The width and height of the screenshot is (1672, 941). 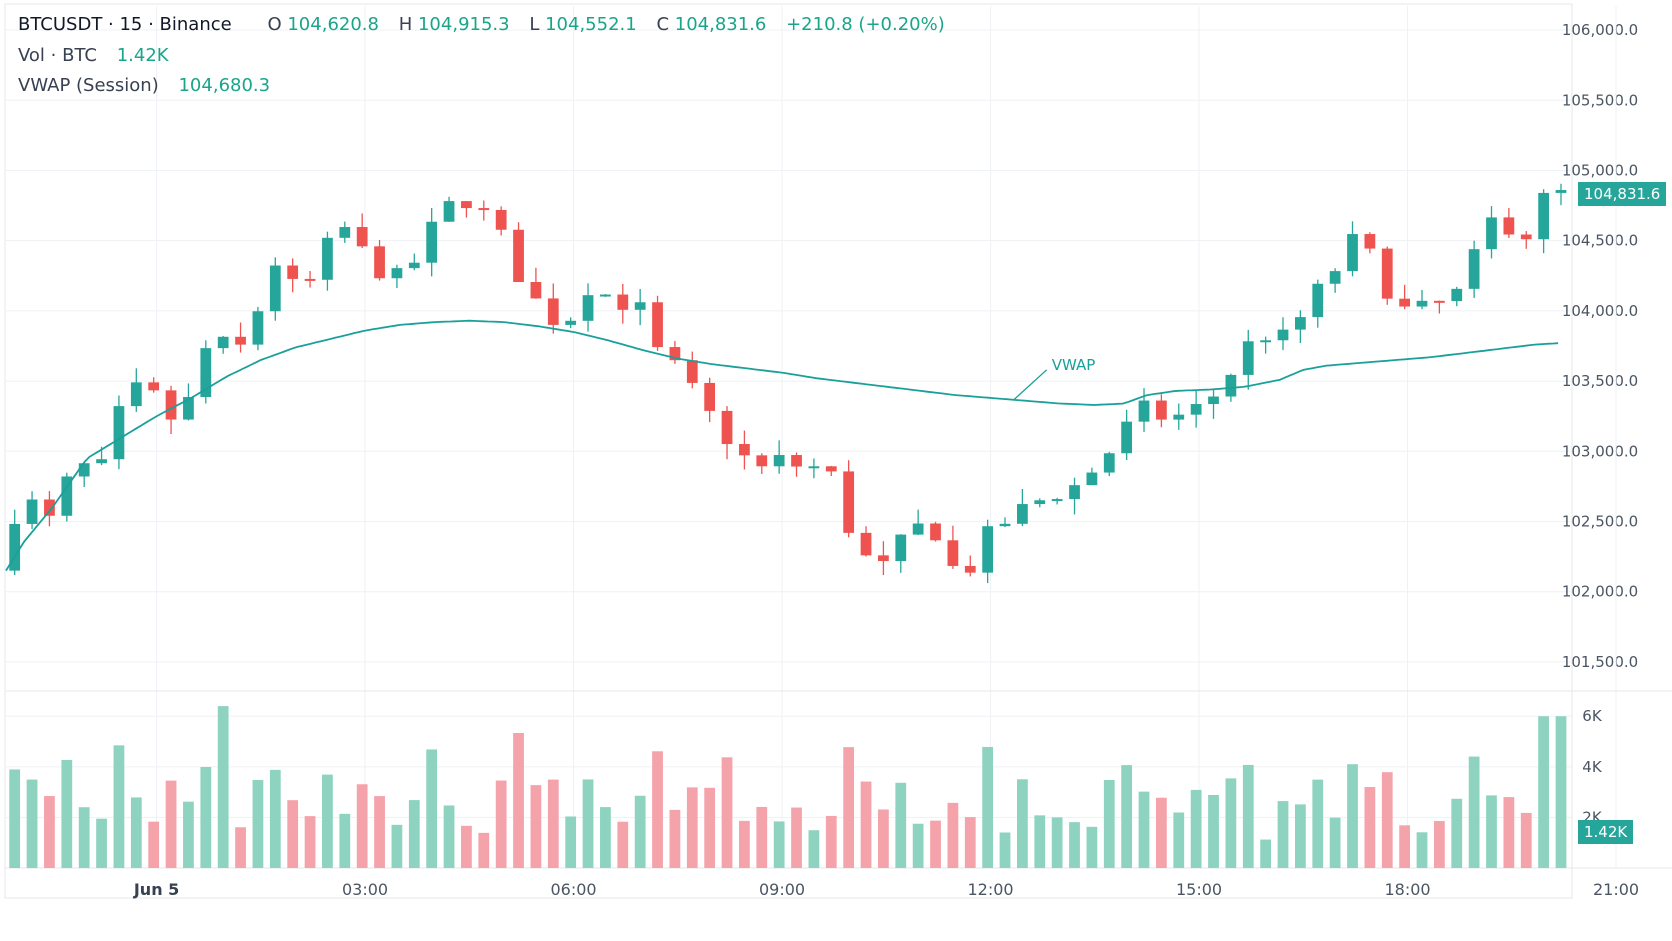 I want to click on time-tick-label: 06:00, so click(x=574, y=889).